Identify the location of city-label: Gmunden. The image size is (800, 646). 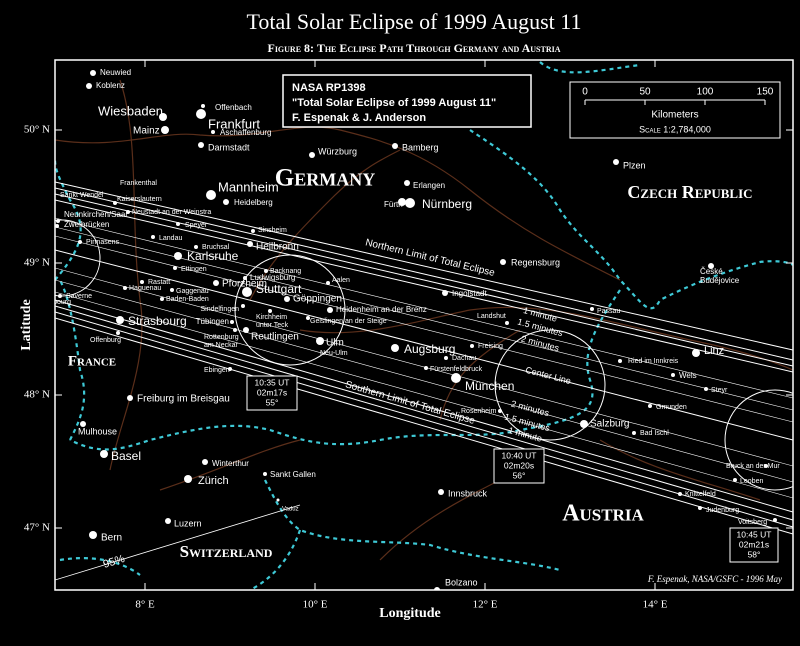
(671, 407).